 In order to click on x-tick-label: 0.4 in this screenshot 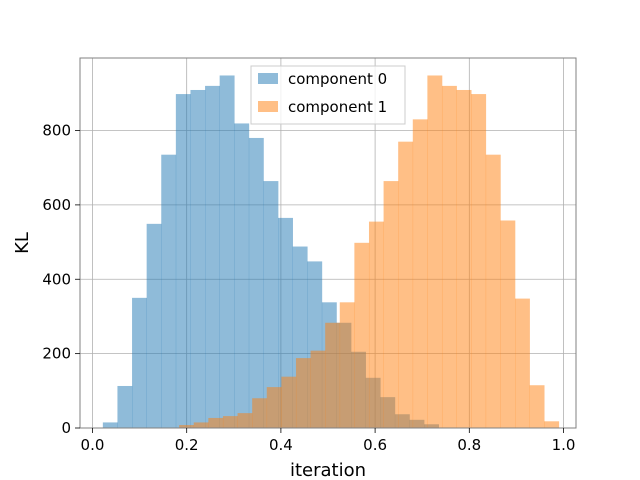, I will do `click(281, 445)`.